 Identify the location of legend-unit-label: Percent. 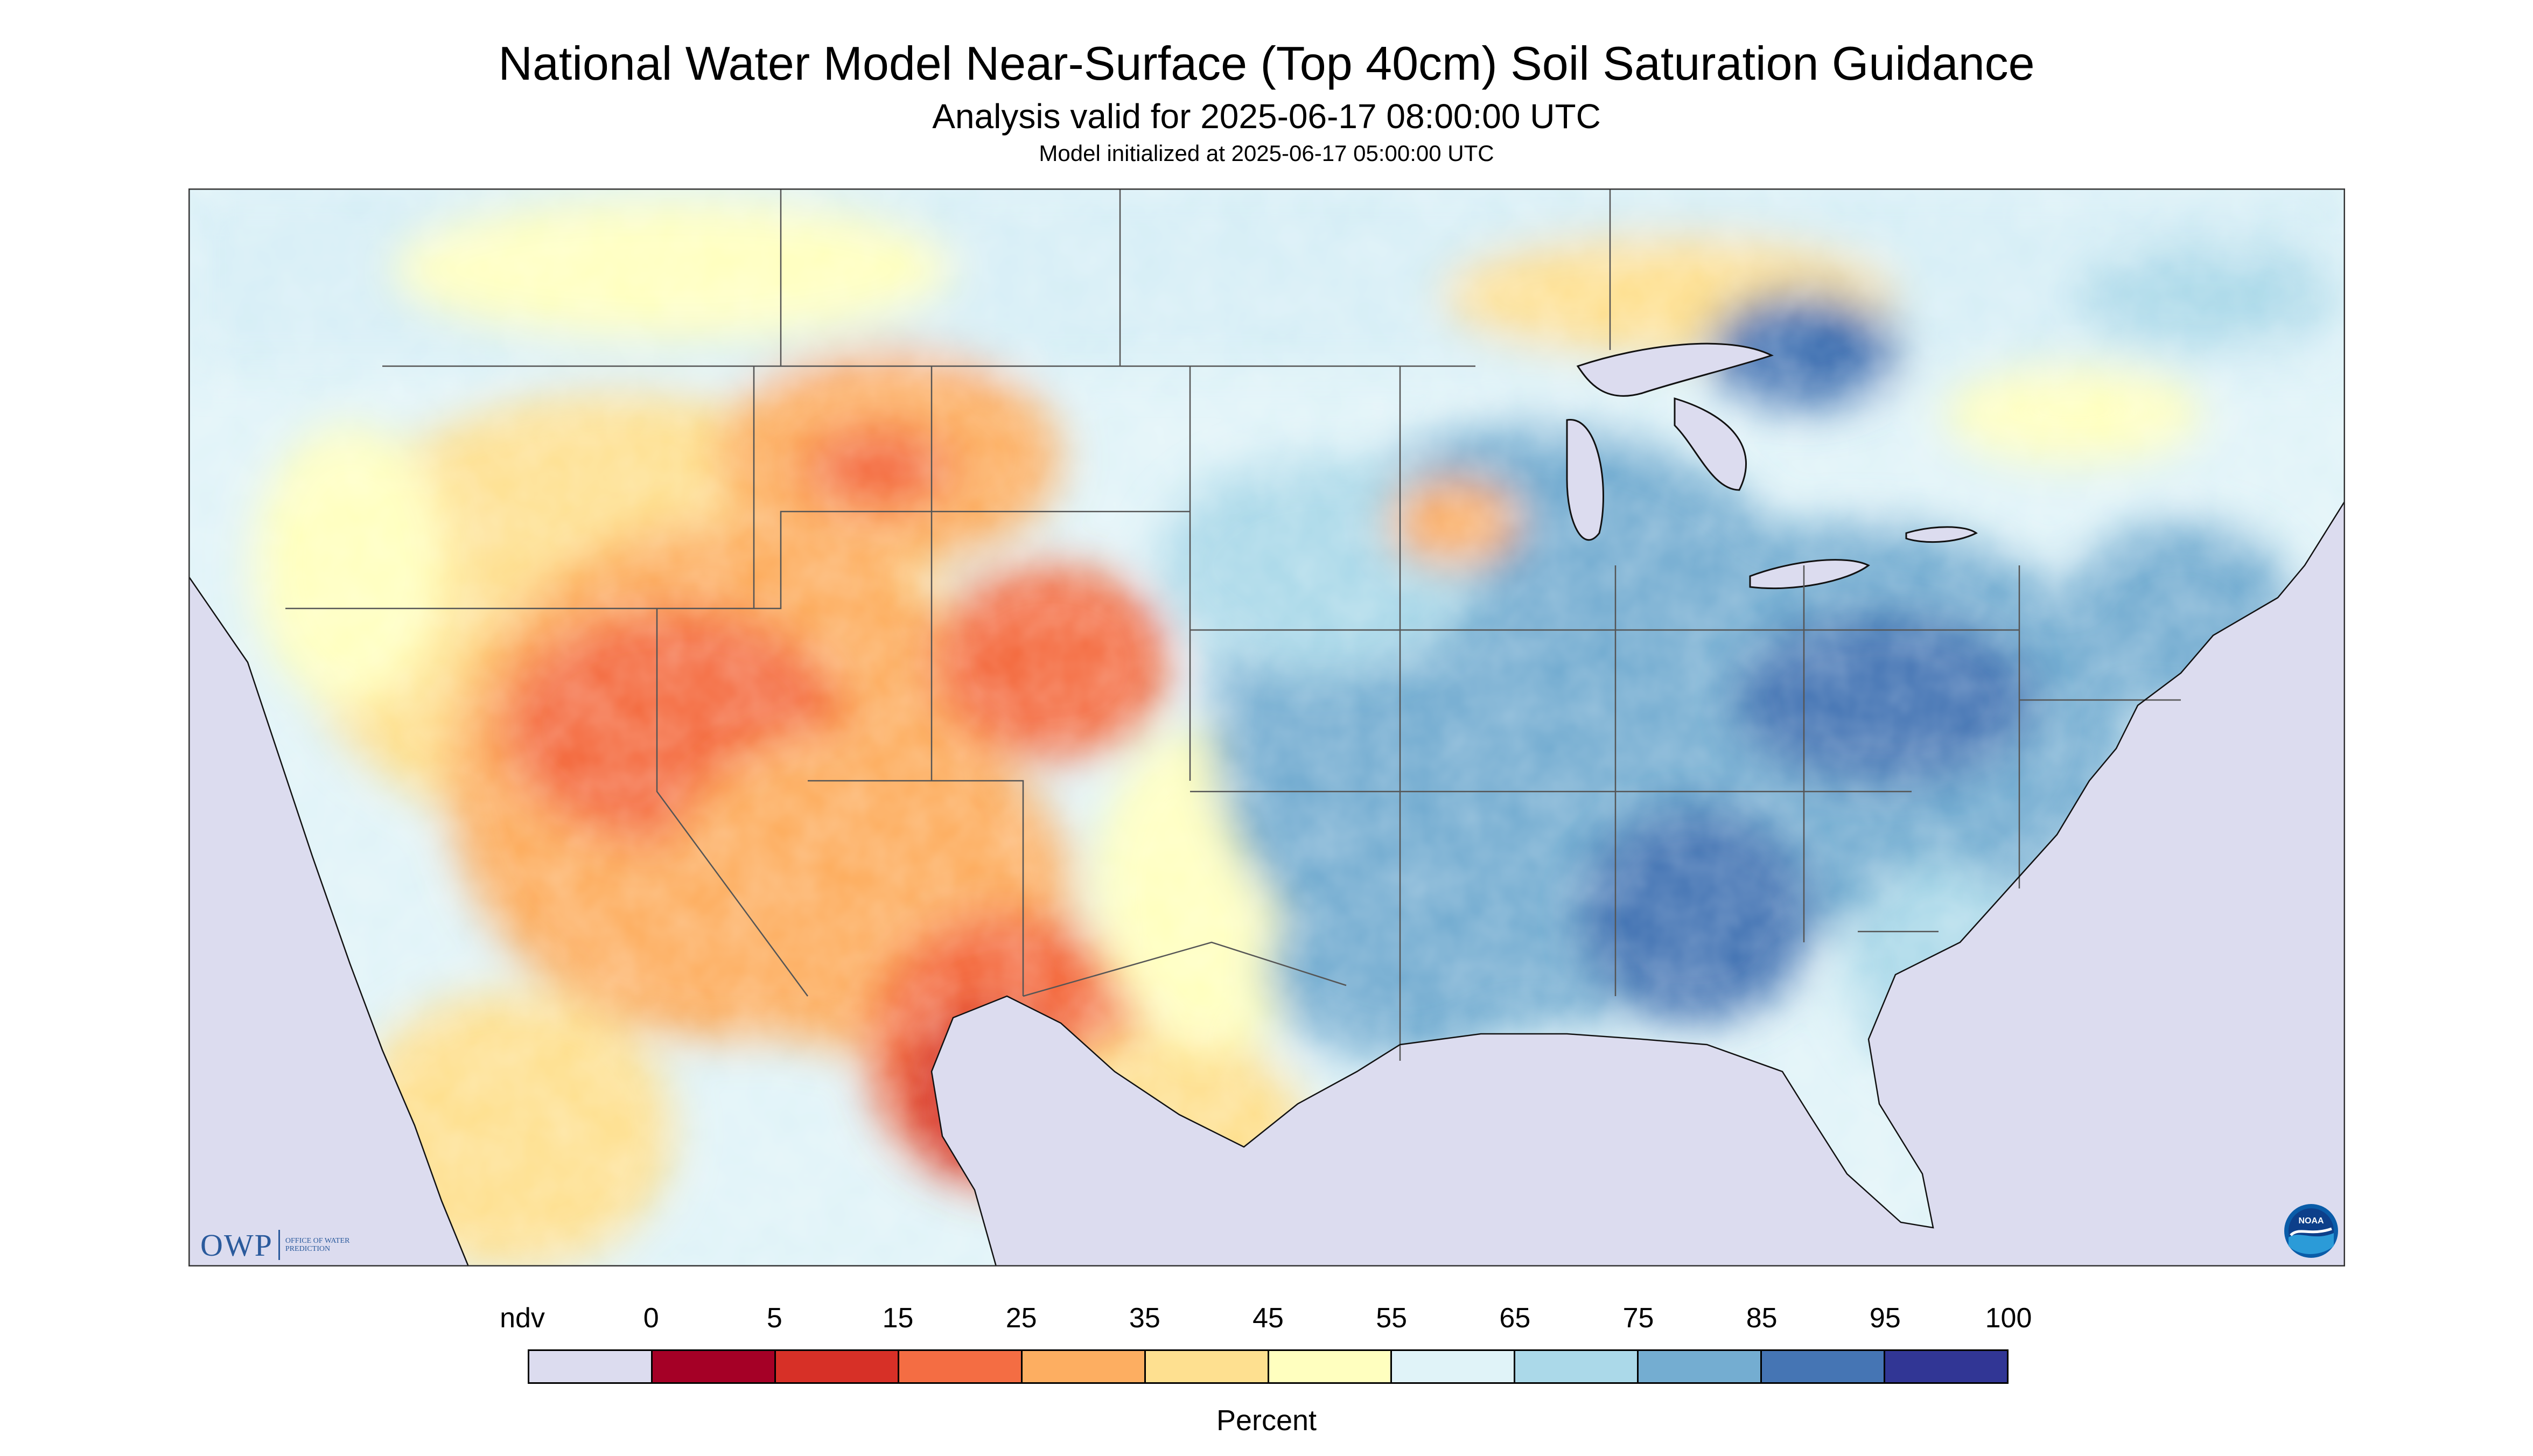
(1266, 1420).